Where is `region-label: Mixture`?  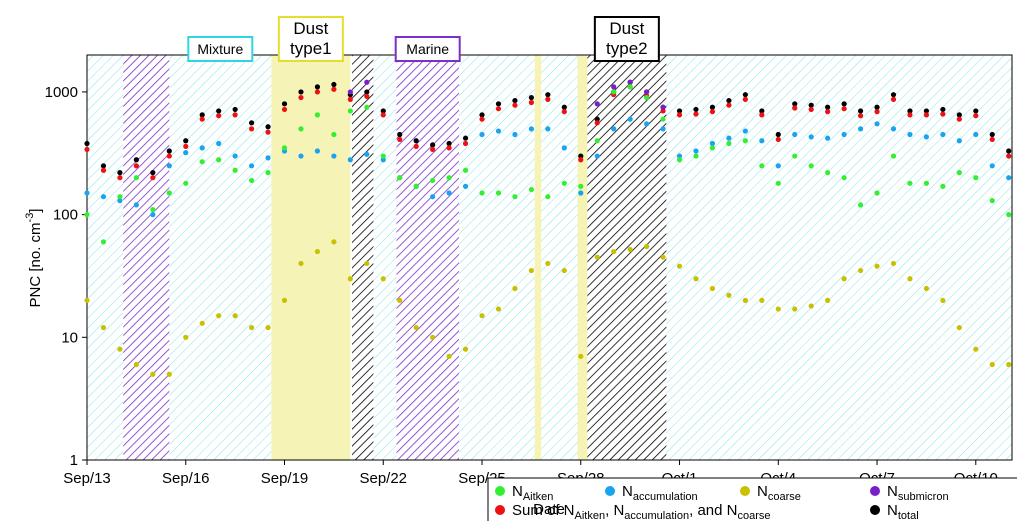 region-label: Mixture is located at coordinates (220, 49).